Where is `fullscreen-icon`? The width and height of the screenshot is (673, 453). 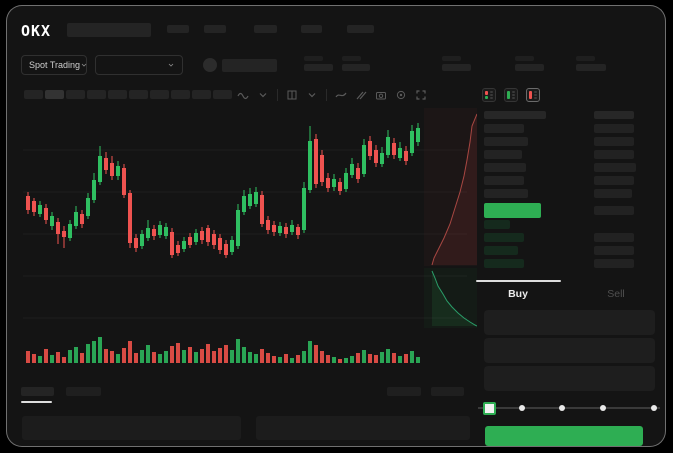
fullscreen-icon is located at coordinates (421, 95).